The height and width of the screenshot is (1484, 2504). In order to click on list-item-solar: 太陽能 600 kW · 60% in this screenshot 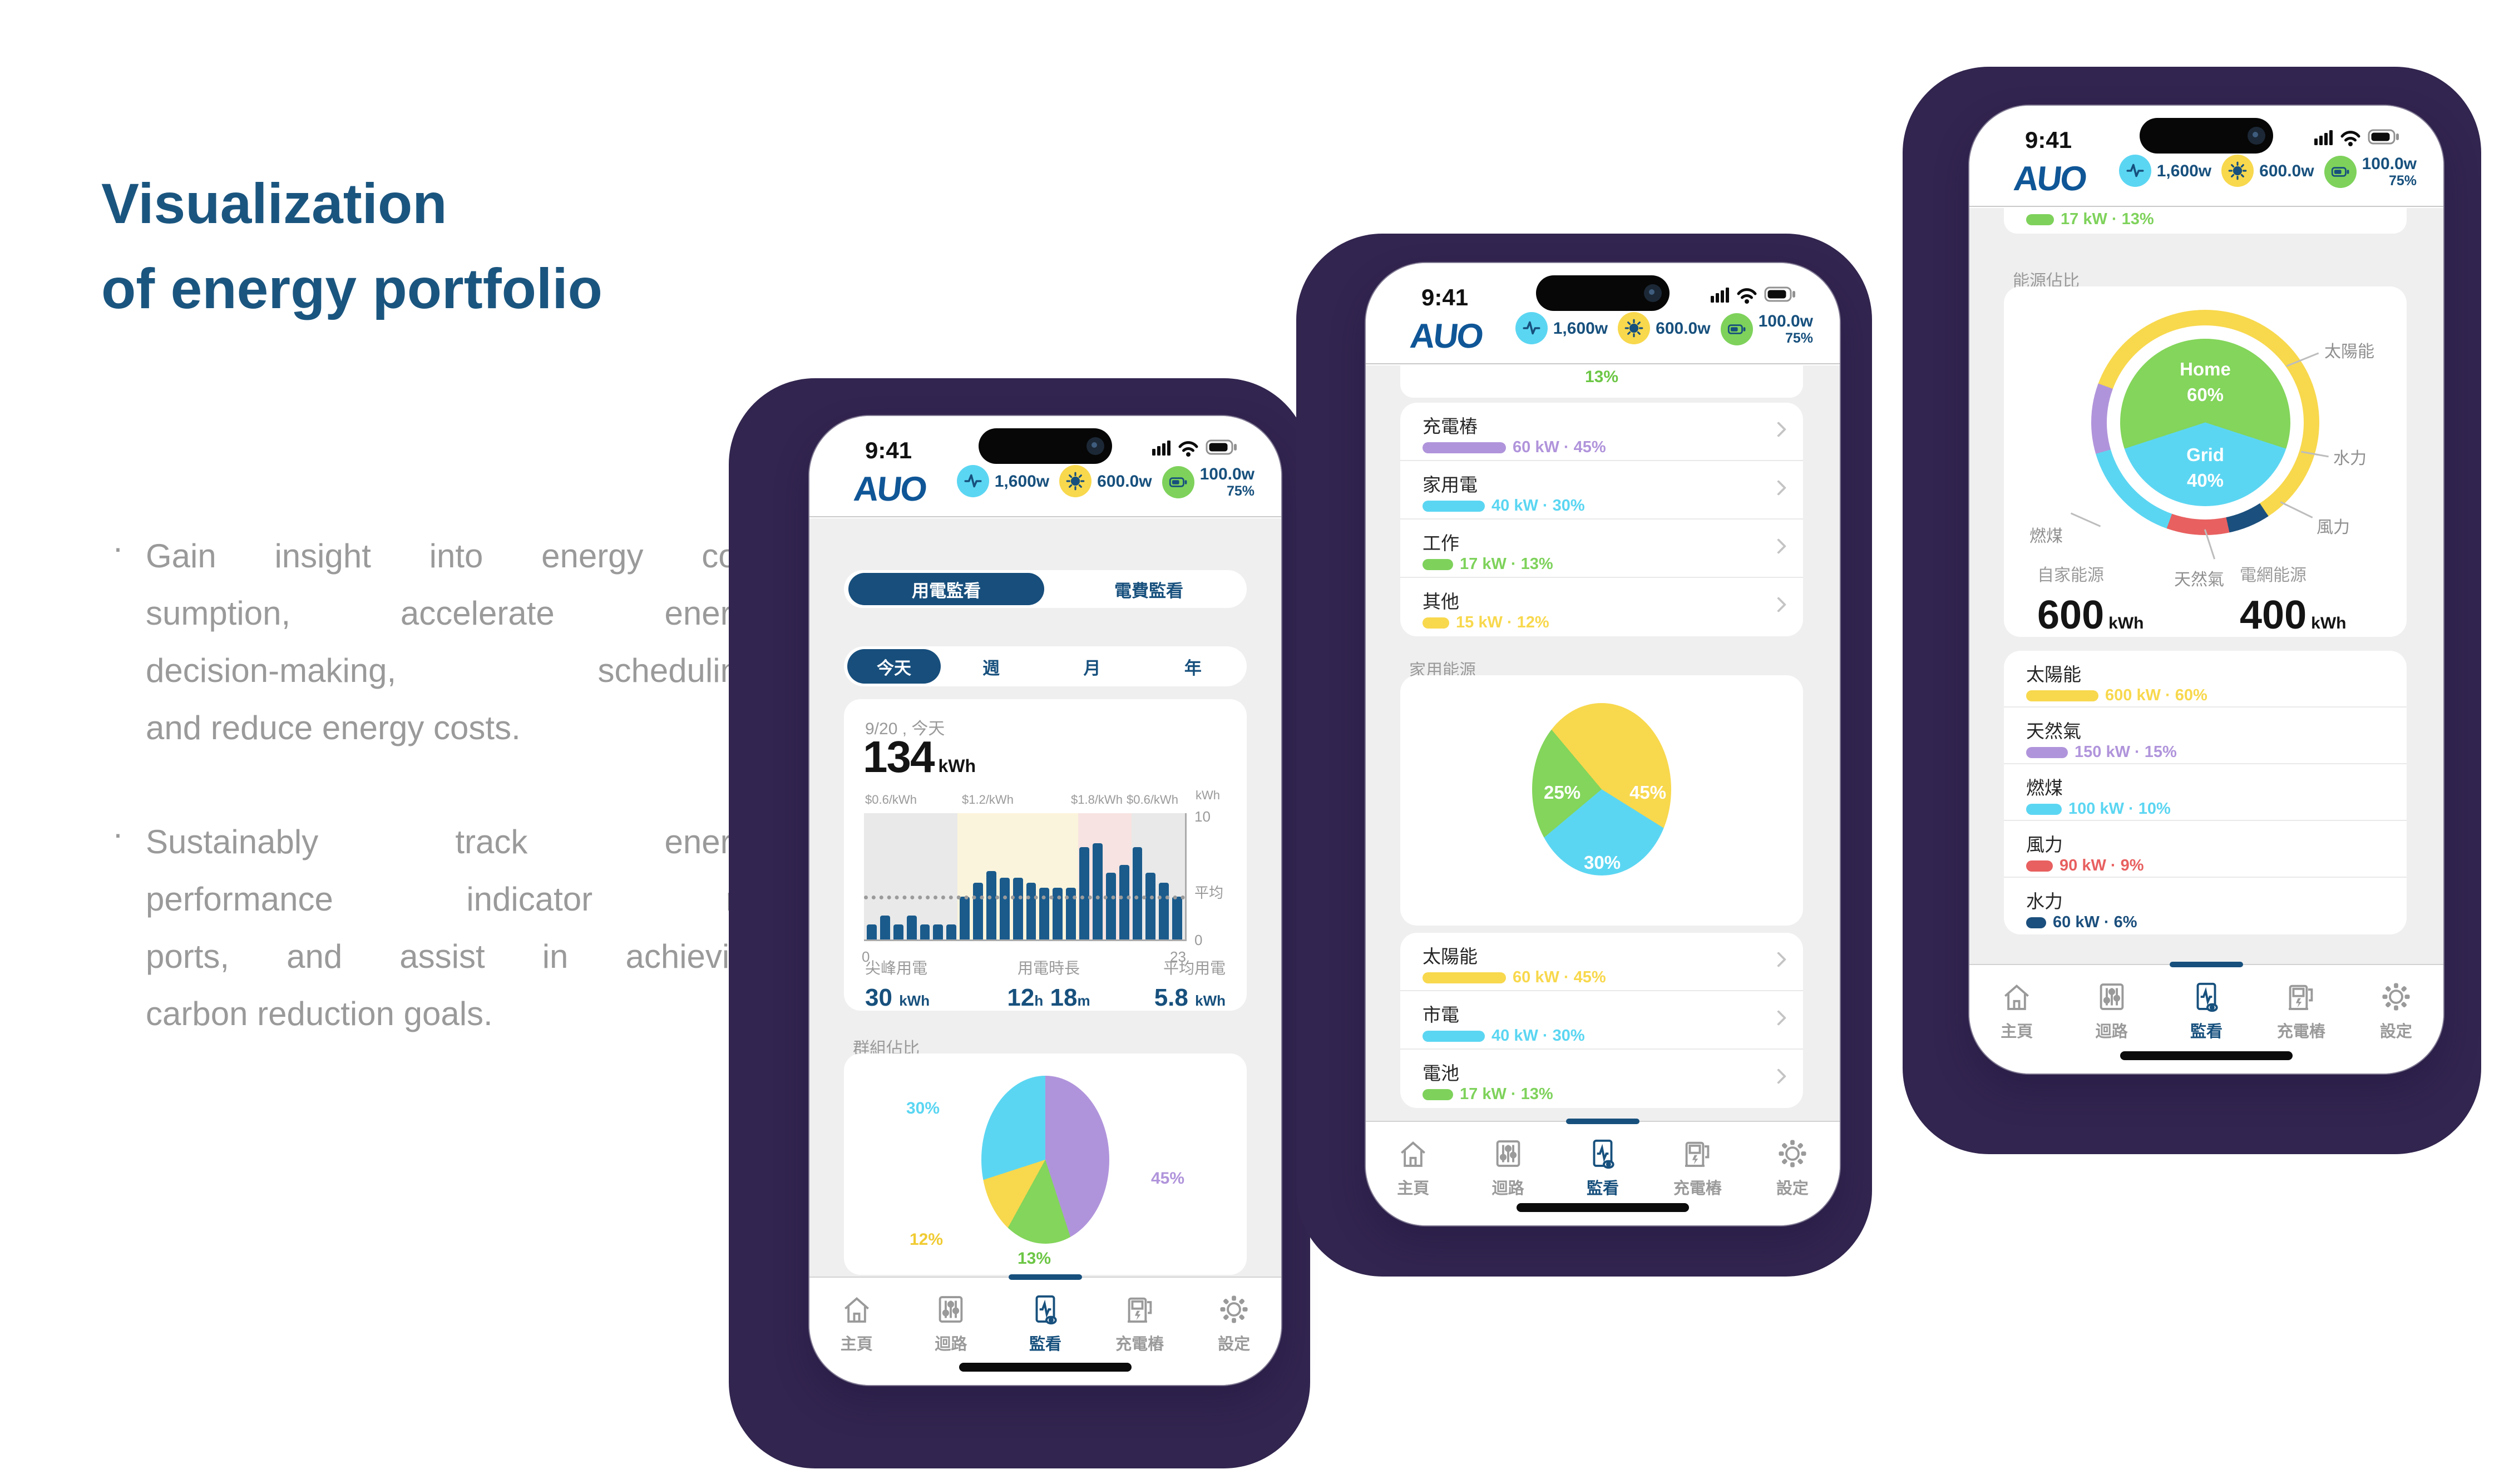, I will do `click(2205, 679)`.